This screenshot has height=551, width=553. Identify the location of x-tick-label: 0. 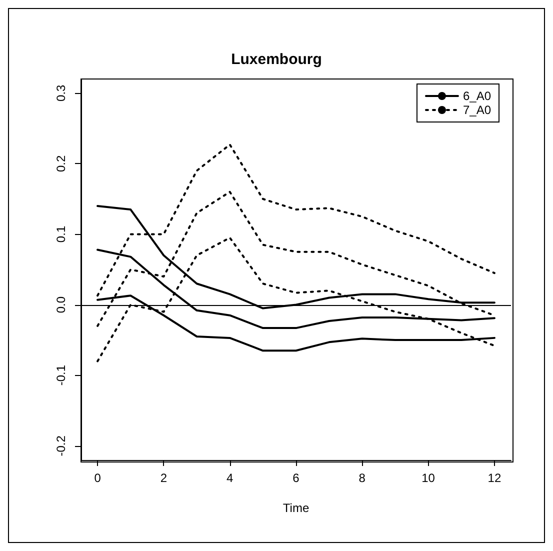
(98, 478).